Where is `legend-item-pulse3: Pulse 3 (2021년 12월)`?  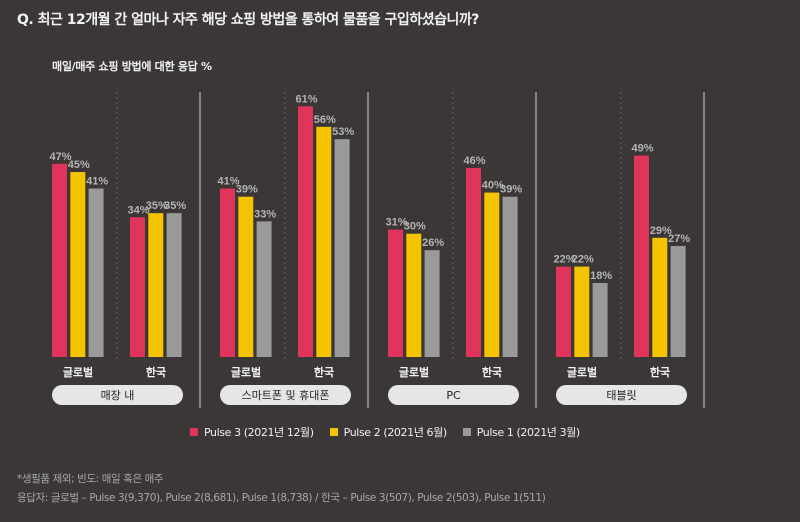
legend-item-pulse3: Pulse 3 (2021년 12월) is located at coordinates (252, 432).